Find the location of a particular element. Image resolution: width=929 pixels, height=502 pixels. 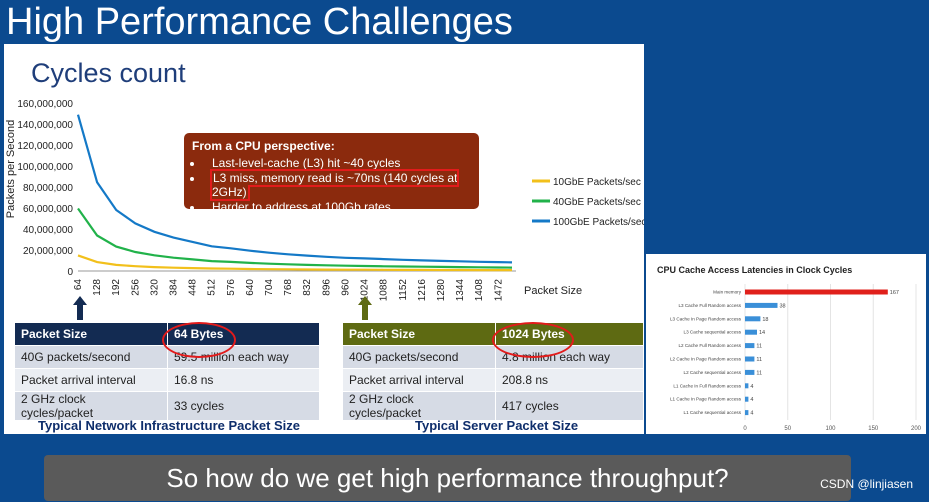

x-tick-label: 896 is located at coordinates (326, 287).